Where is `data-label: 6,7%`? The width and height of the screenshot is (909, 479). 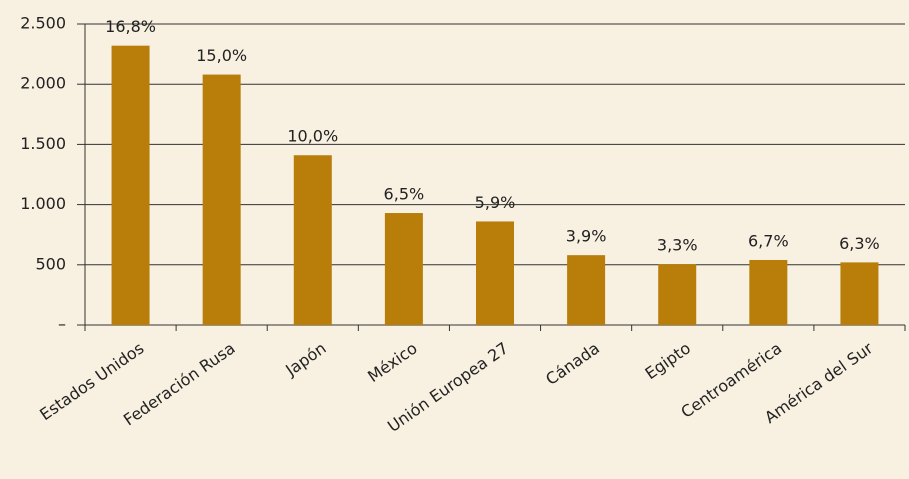
data-label: 6,7% is located at coordinates (768, 240).